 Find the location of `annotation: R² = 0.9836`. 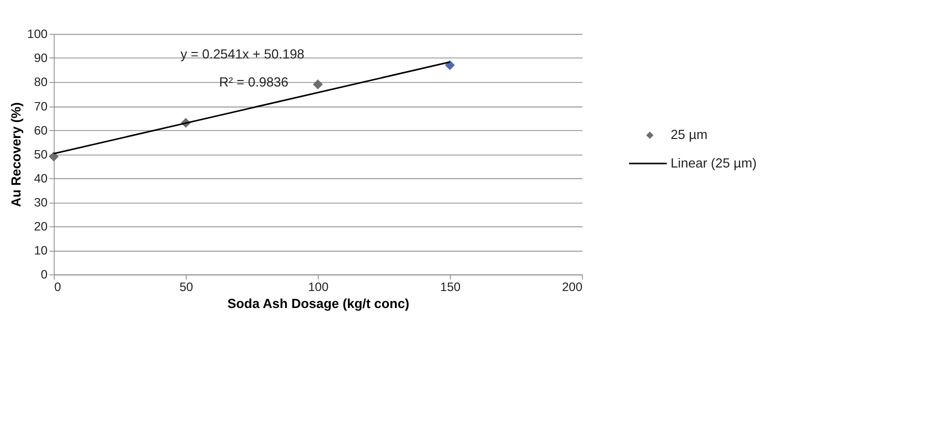

annotation: R² = 0.9836 is located at coordinates (253, 82).